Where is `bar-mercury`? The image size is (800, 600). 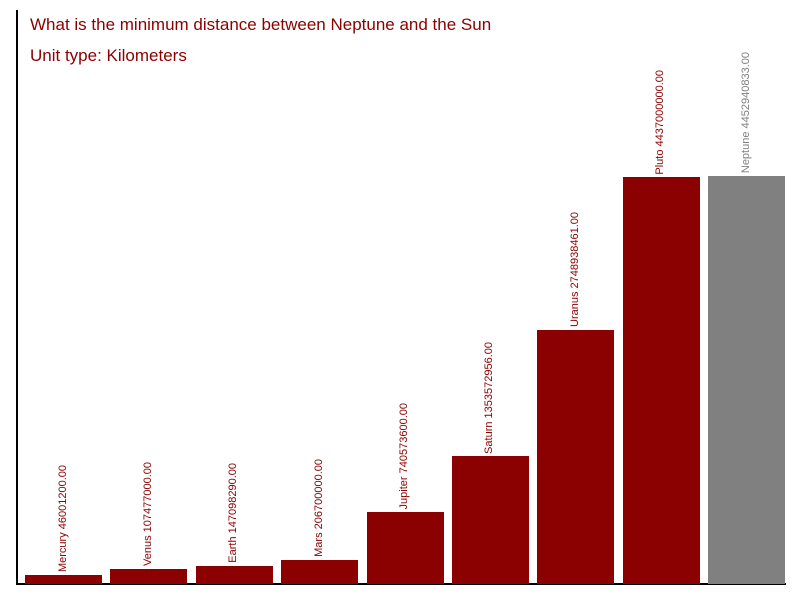 bar-mercury is located at coordinates (63, 579).